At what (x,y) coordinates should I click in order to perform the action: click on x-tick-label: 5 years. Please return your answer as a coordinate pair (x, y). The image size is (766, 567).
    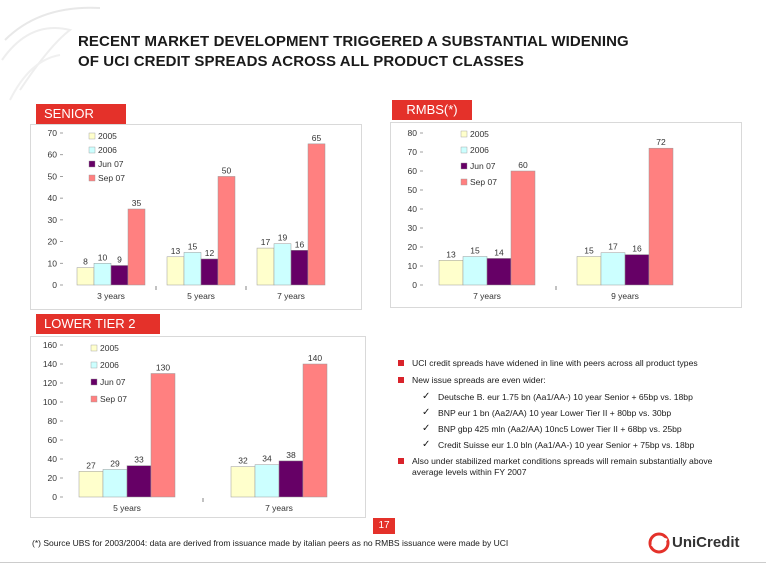
    Looking at the image, I should click on (127, 508).